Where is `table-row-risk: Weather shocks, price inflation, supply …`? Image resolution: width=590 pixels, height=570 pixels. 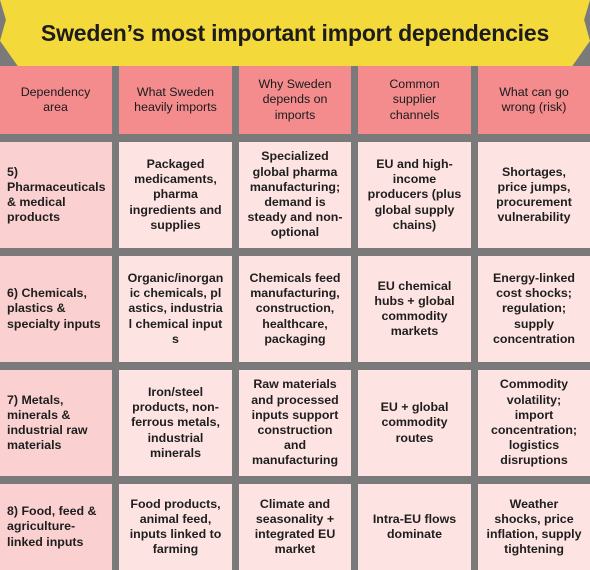
table-row-risk: Weather shocks, price inflation, supply … is located at coordinates (534, 527).